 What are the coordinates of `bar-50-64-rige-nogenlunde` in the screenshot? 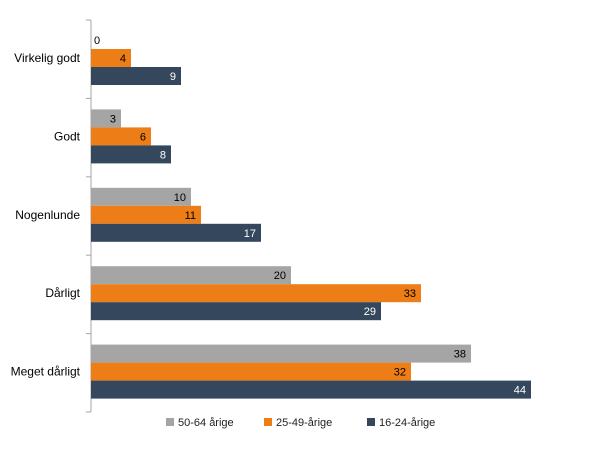 It's located at (141, 196).